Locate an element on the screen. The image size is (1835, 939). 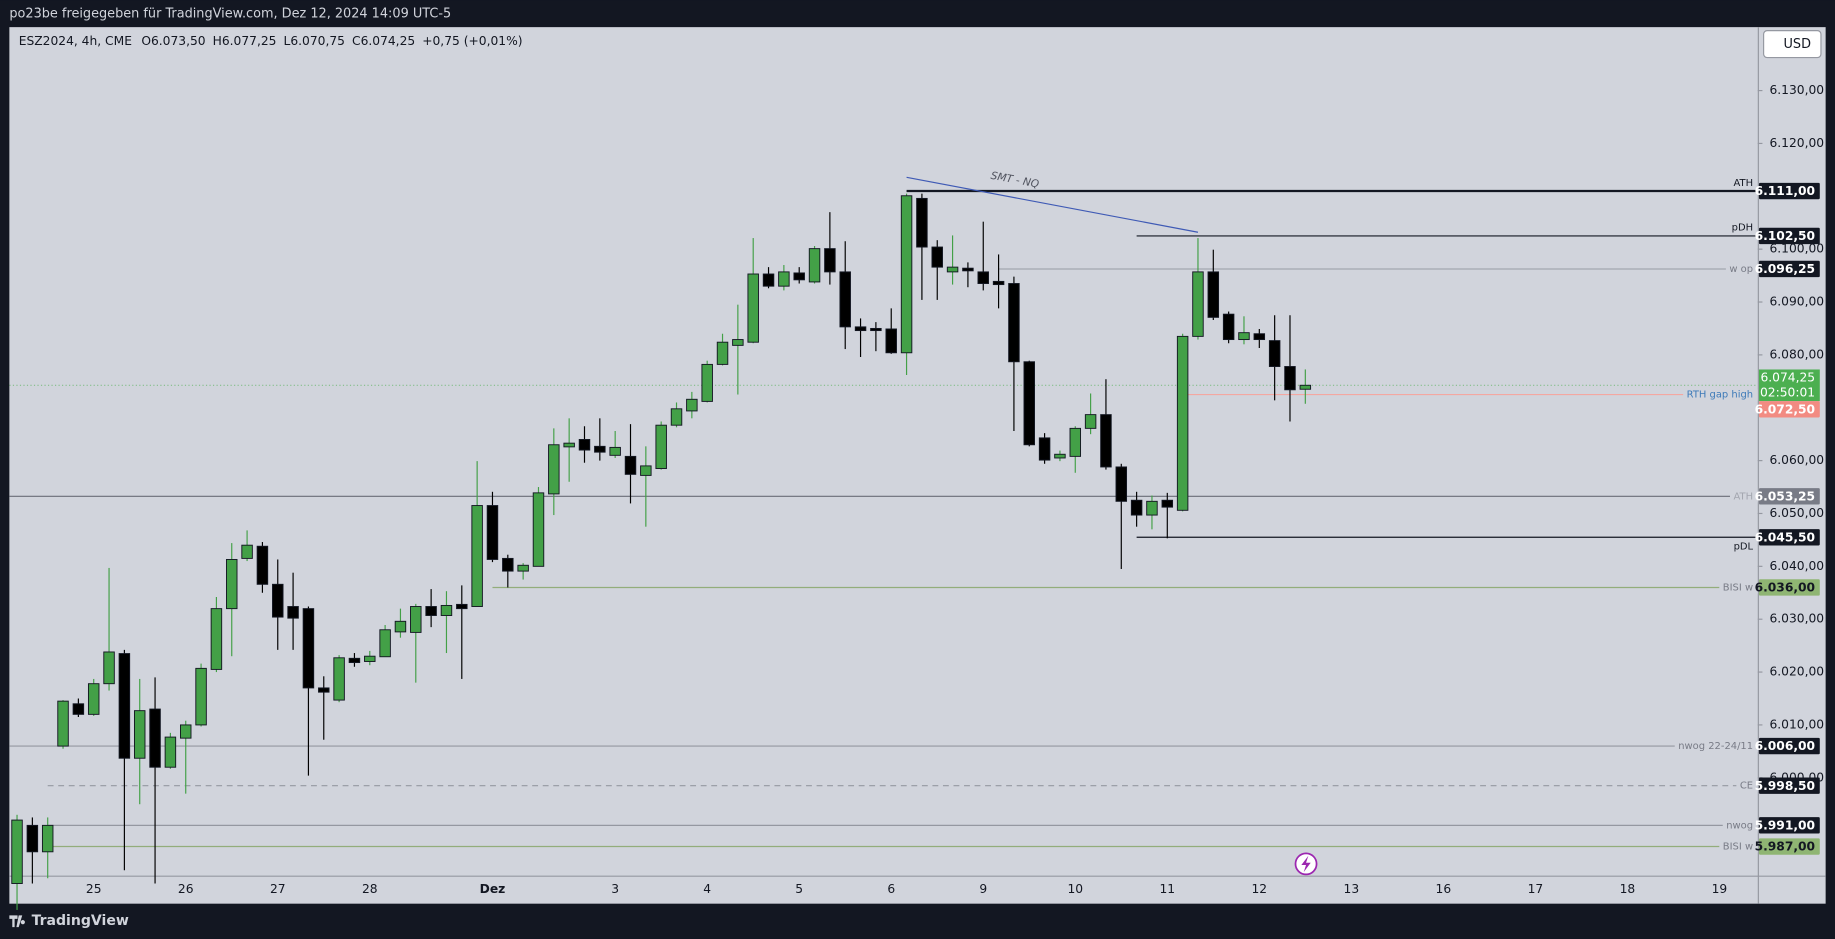
level-label: nwog is located at coordinates (1739, 825).